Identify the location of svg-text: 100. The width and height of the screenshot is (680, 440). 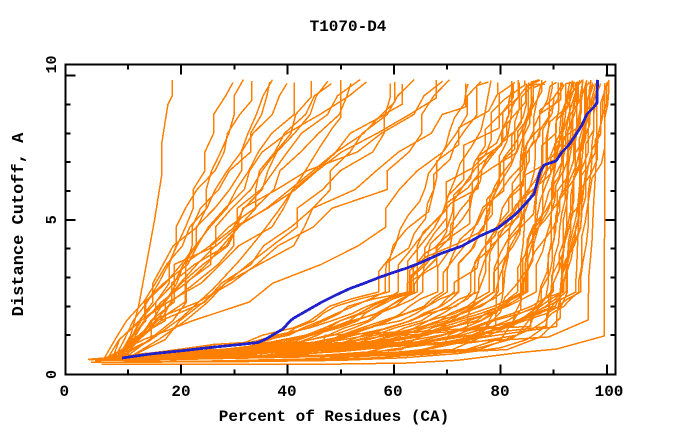
(609, 392).